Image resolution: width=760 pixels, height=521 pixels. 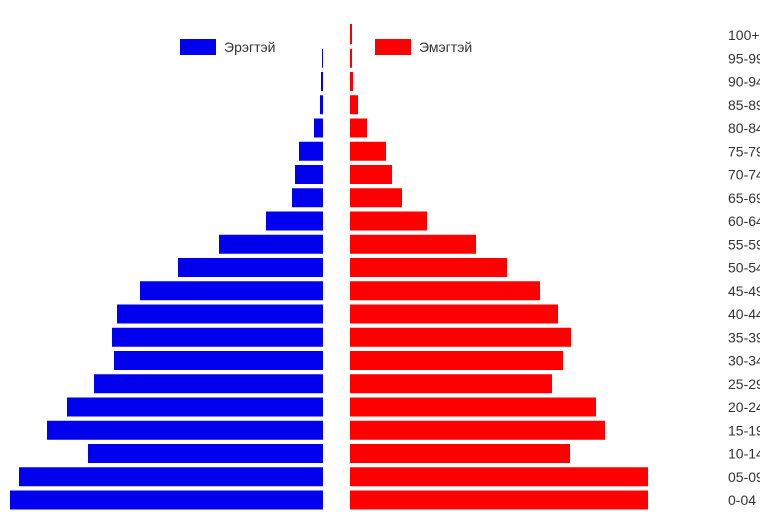 I want to click on age-label-0-04: 0-04, so click(x=742, y=500).